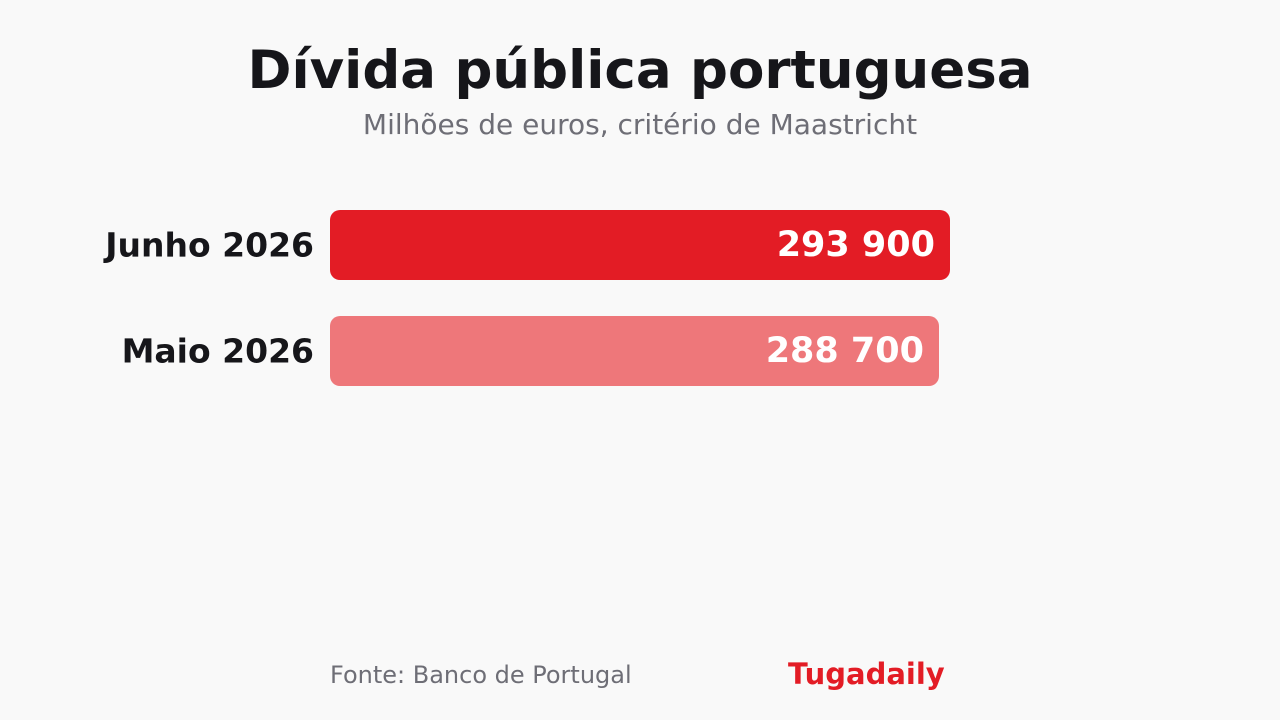  Describe the element at coordinates (845, 351) in the screenshot. I see `value-label-2: 288 700` at that location.